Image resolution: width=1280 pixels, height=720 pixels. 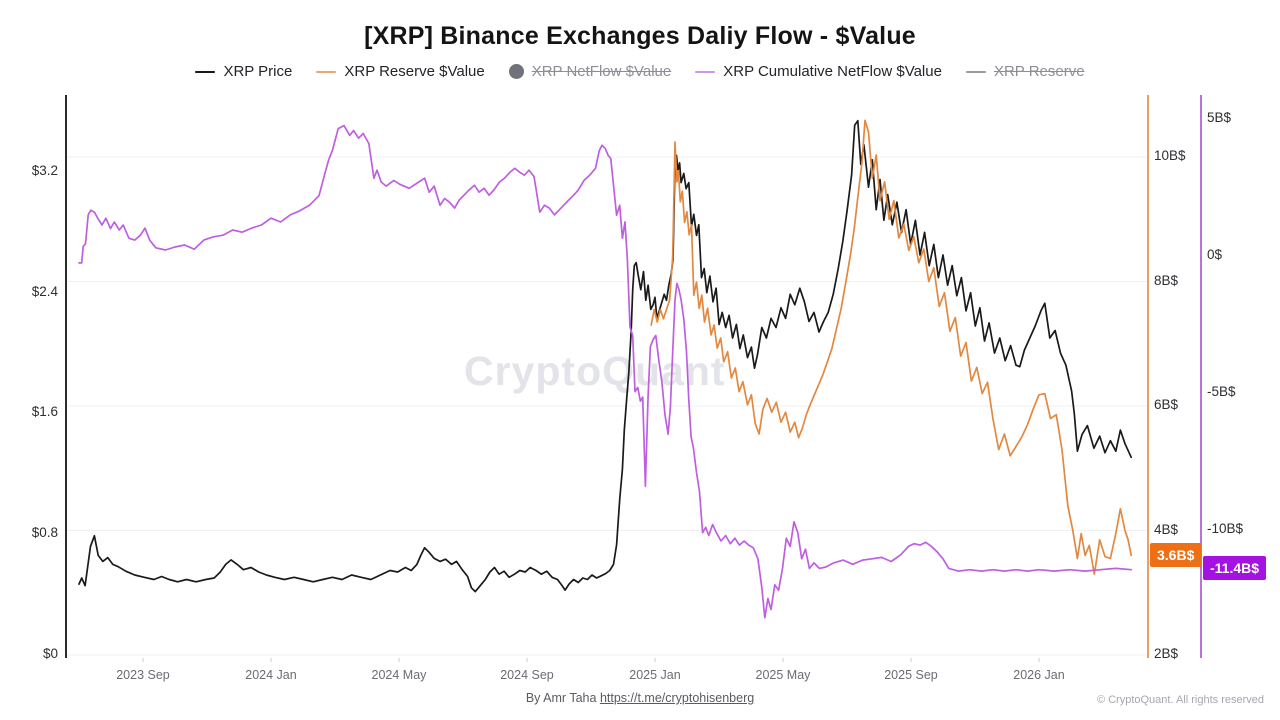 I want to click on legend-item-xrp-price: XRP Price, so click(x=243, y=71).